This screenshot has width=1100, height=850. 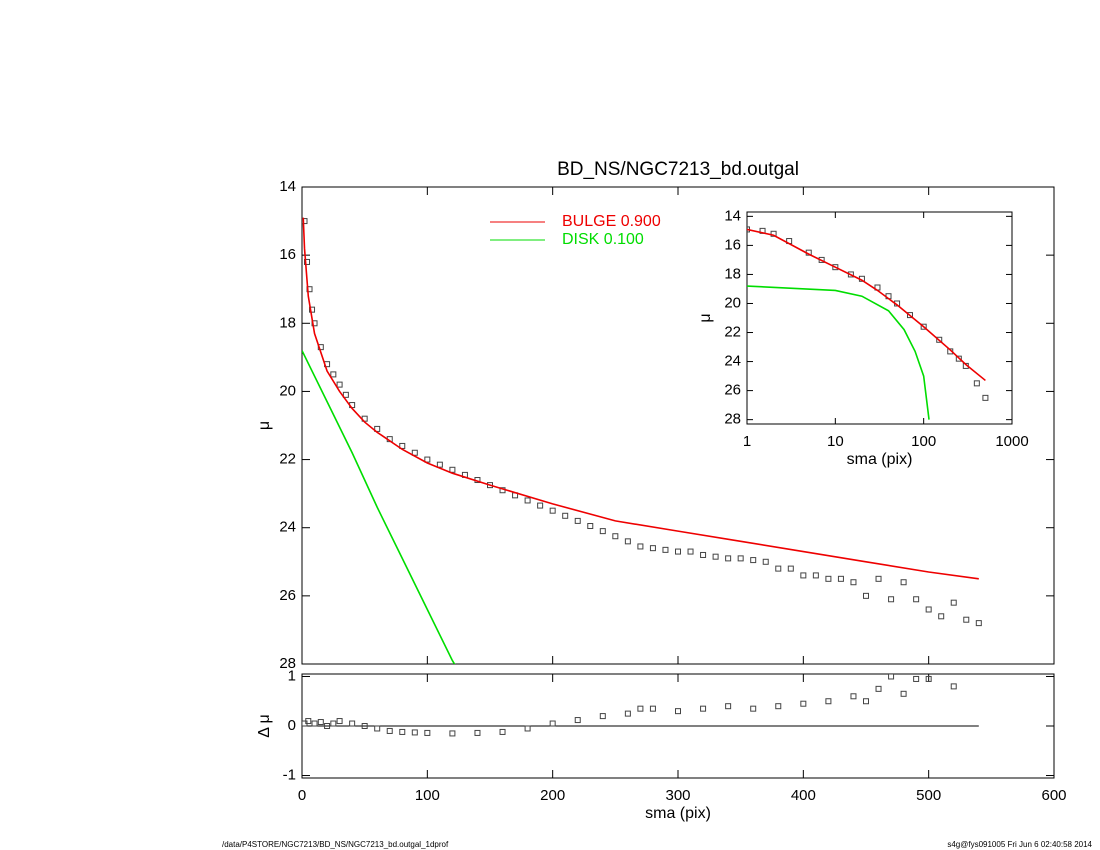 I want to click on x-tick-label: 400, so click(x=803, y=795).